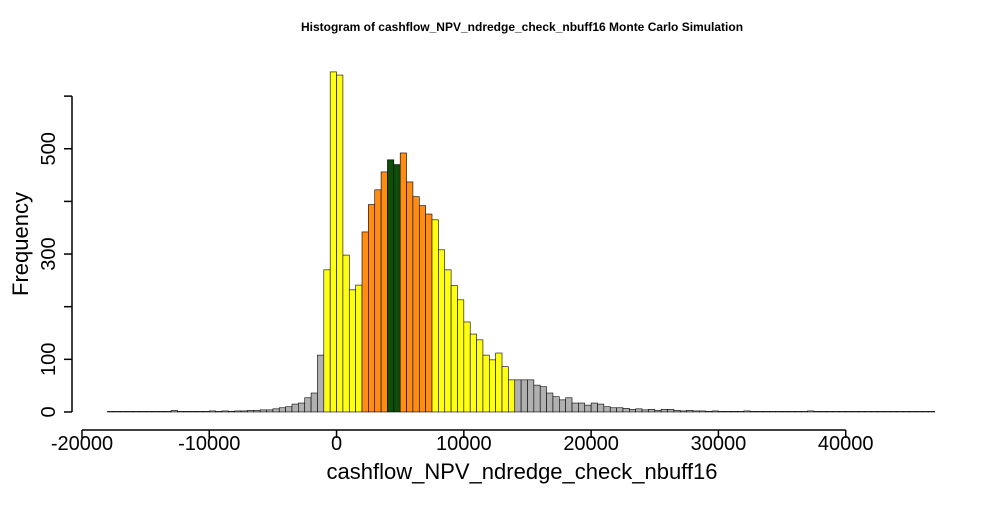  What do you see at coordinates (464, 444) in the screenshot?
I see `x-tick-label: 10000` at bounding box center [464, 444].